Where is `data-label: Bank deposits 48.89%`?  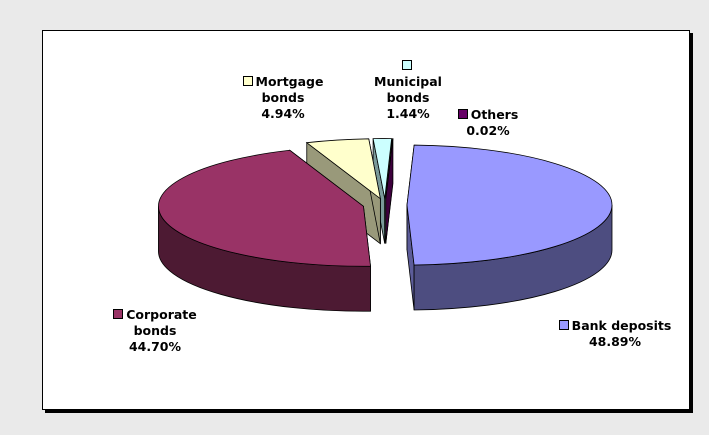 data-label: Bank deposits 48.89% is located at coordinates (615, 334).